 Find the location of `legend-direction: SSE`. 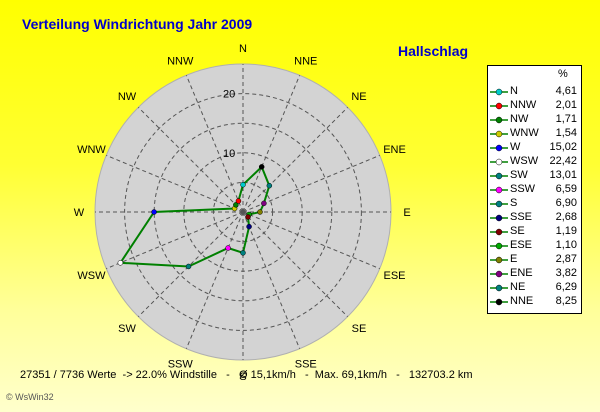

legend-direction: SSE is located at coordinates (521, 217).